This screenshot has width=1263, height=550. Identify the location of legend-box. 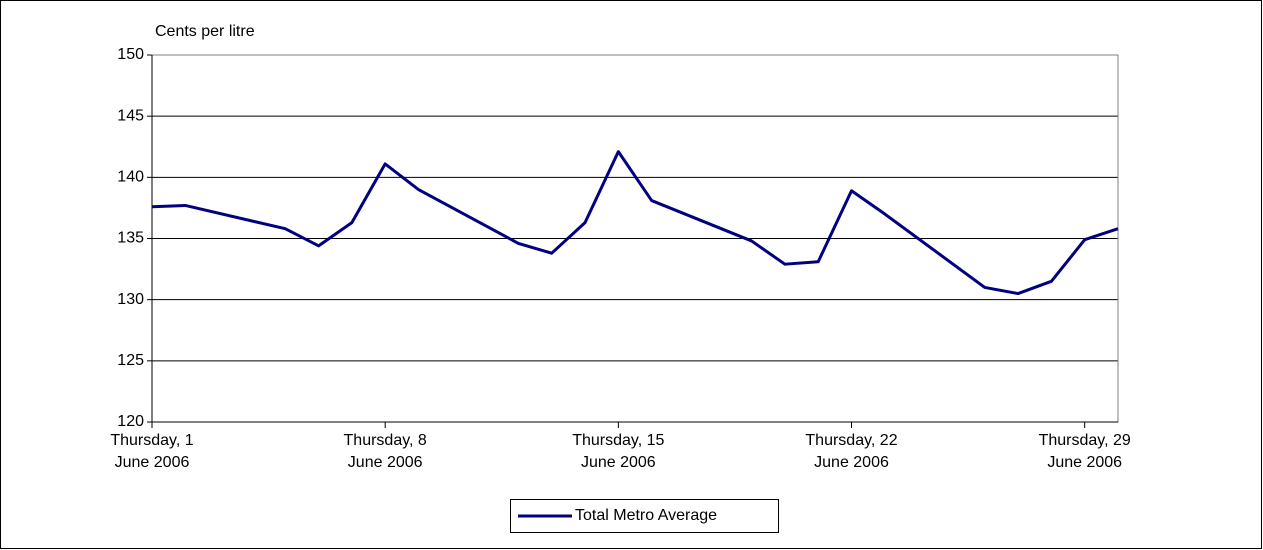
(644, 516).